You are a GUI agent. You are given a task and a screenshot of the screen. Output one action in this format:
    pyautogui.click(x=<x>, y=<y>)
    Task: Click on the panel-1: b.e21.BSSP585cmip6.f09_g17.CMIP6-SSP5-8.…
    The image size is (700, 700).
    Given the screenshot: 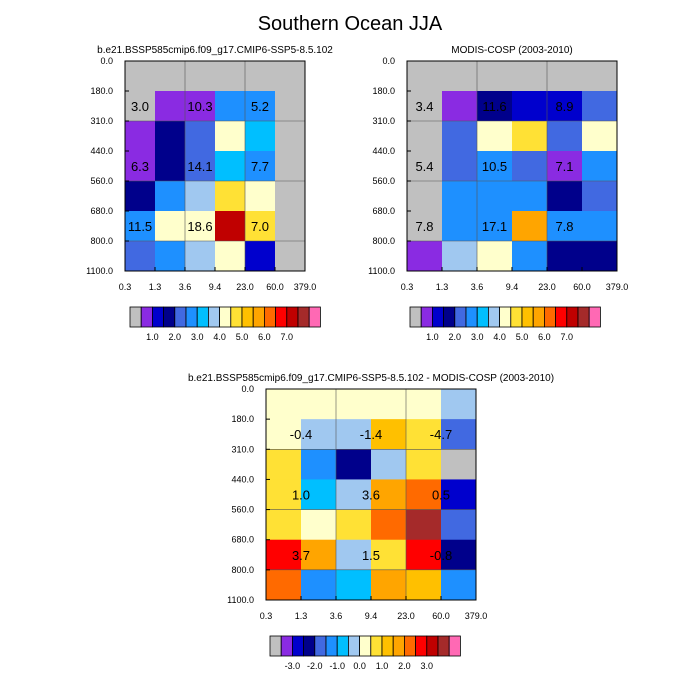 What is the action you would take?
    pyautogui.click(x=209, y=168)
    